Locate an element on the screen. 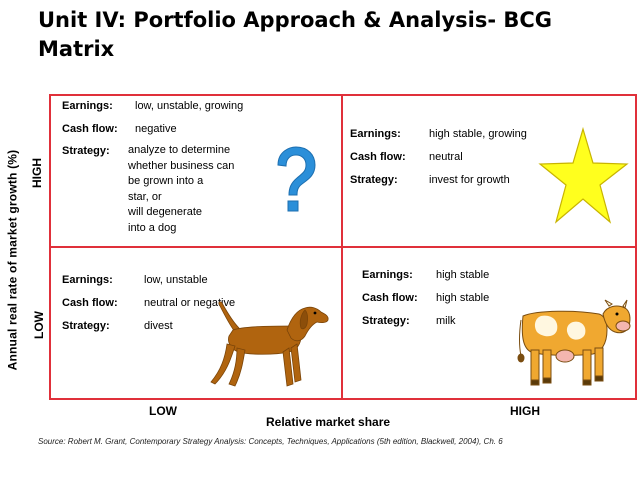 The height and width of the screenshot is (479, 638). strategy-line: be grown into a is located at coordinates (166, 181).